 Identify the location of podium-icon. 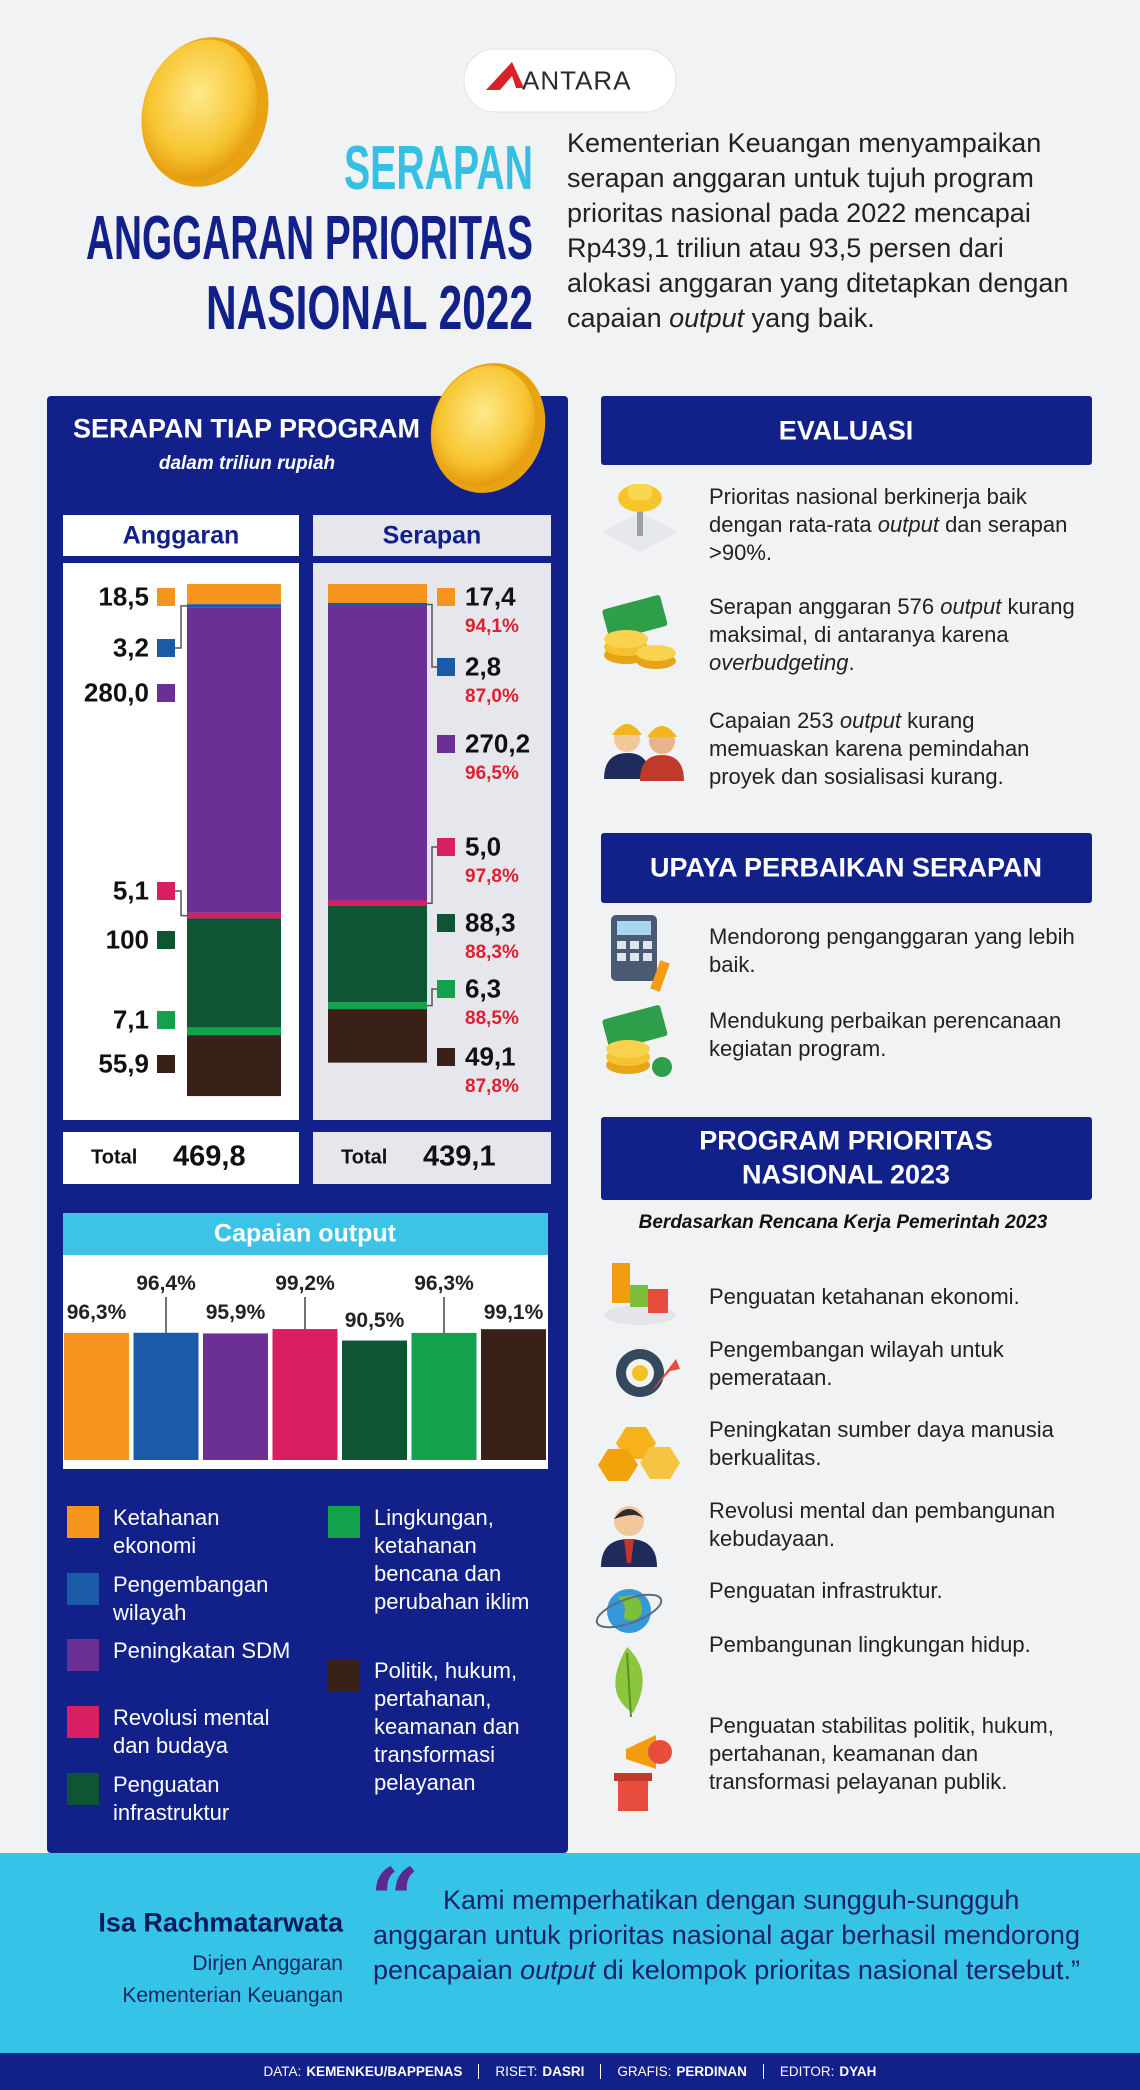
(643, 1773).